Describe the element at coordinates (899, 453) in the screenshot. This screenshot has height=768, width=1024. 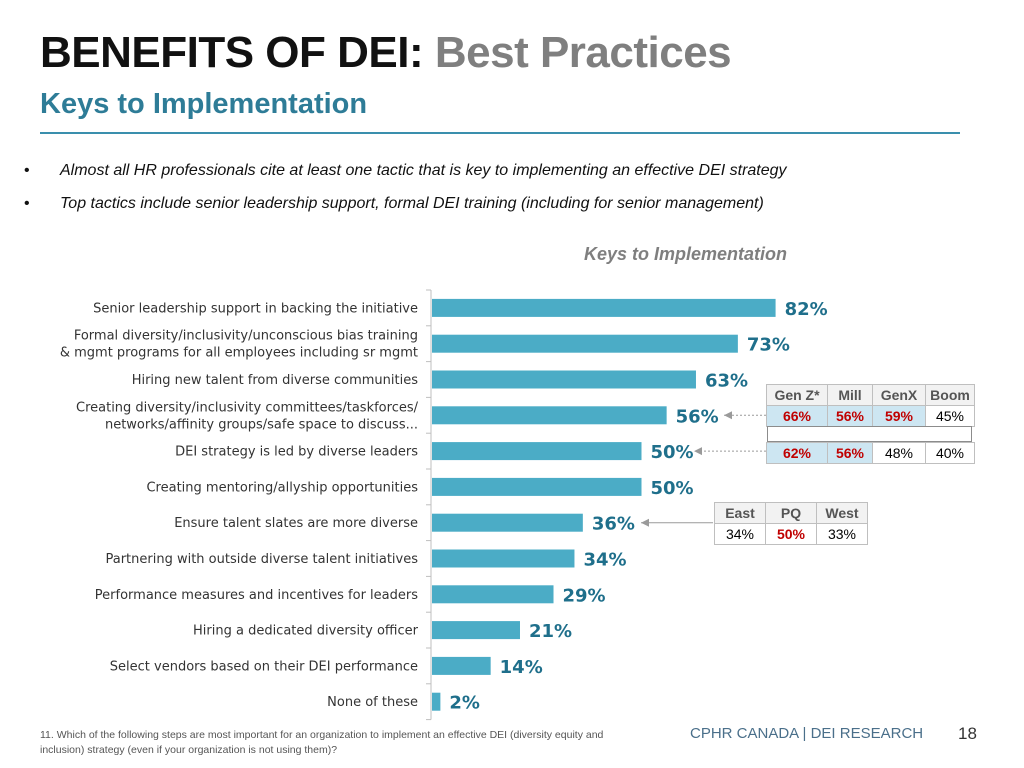
I see `gen-cell: 48%` at that location.